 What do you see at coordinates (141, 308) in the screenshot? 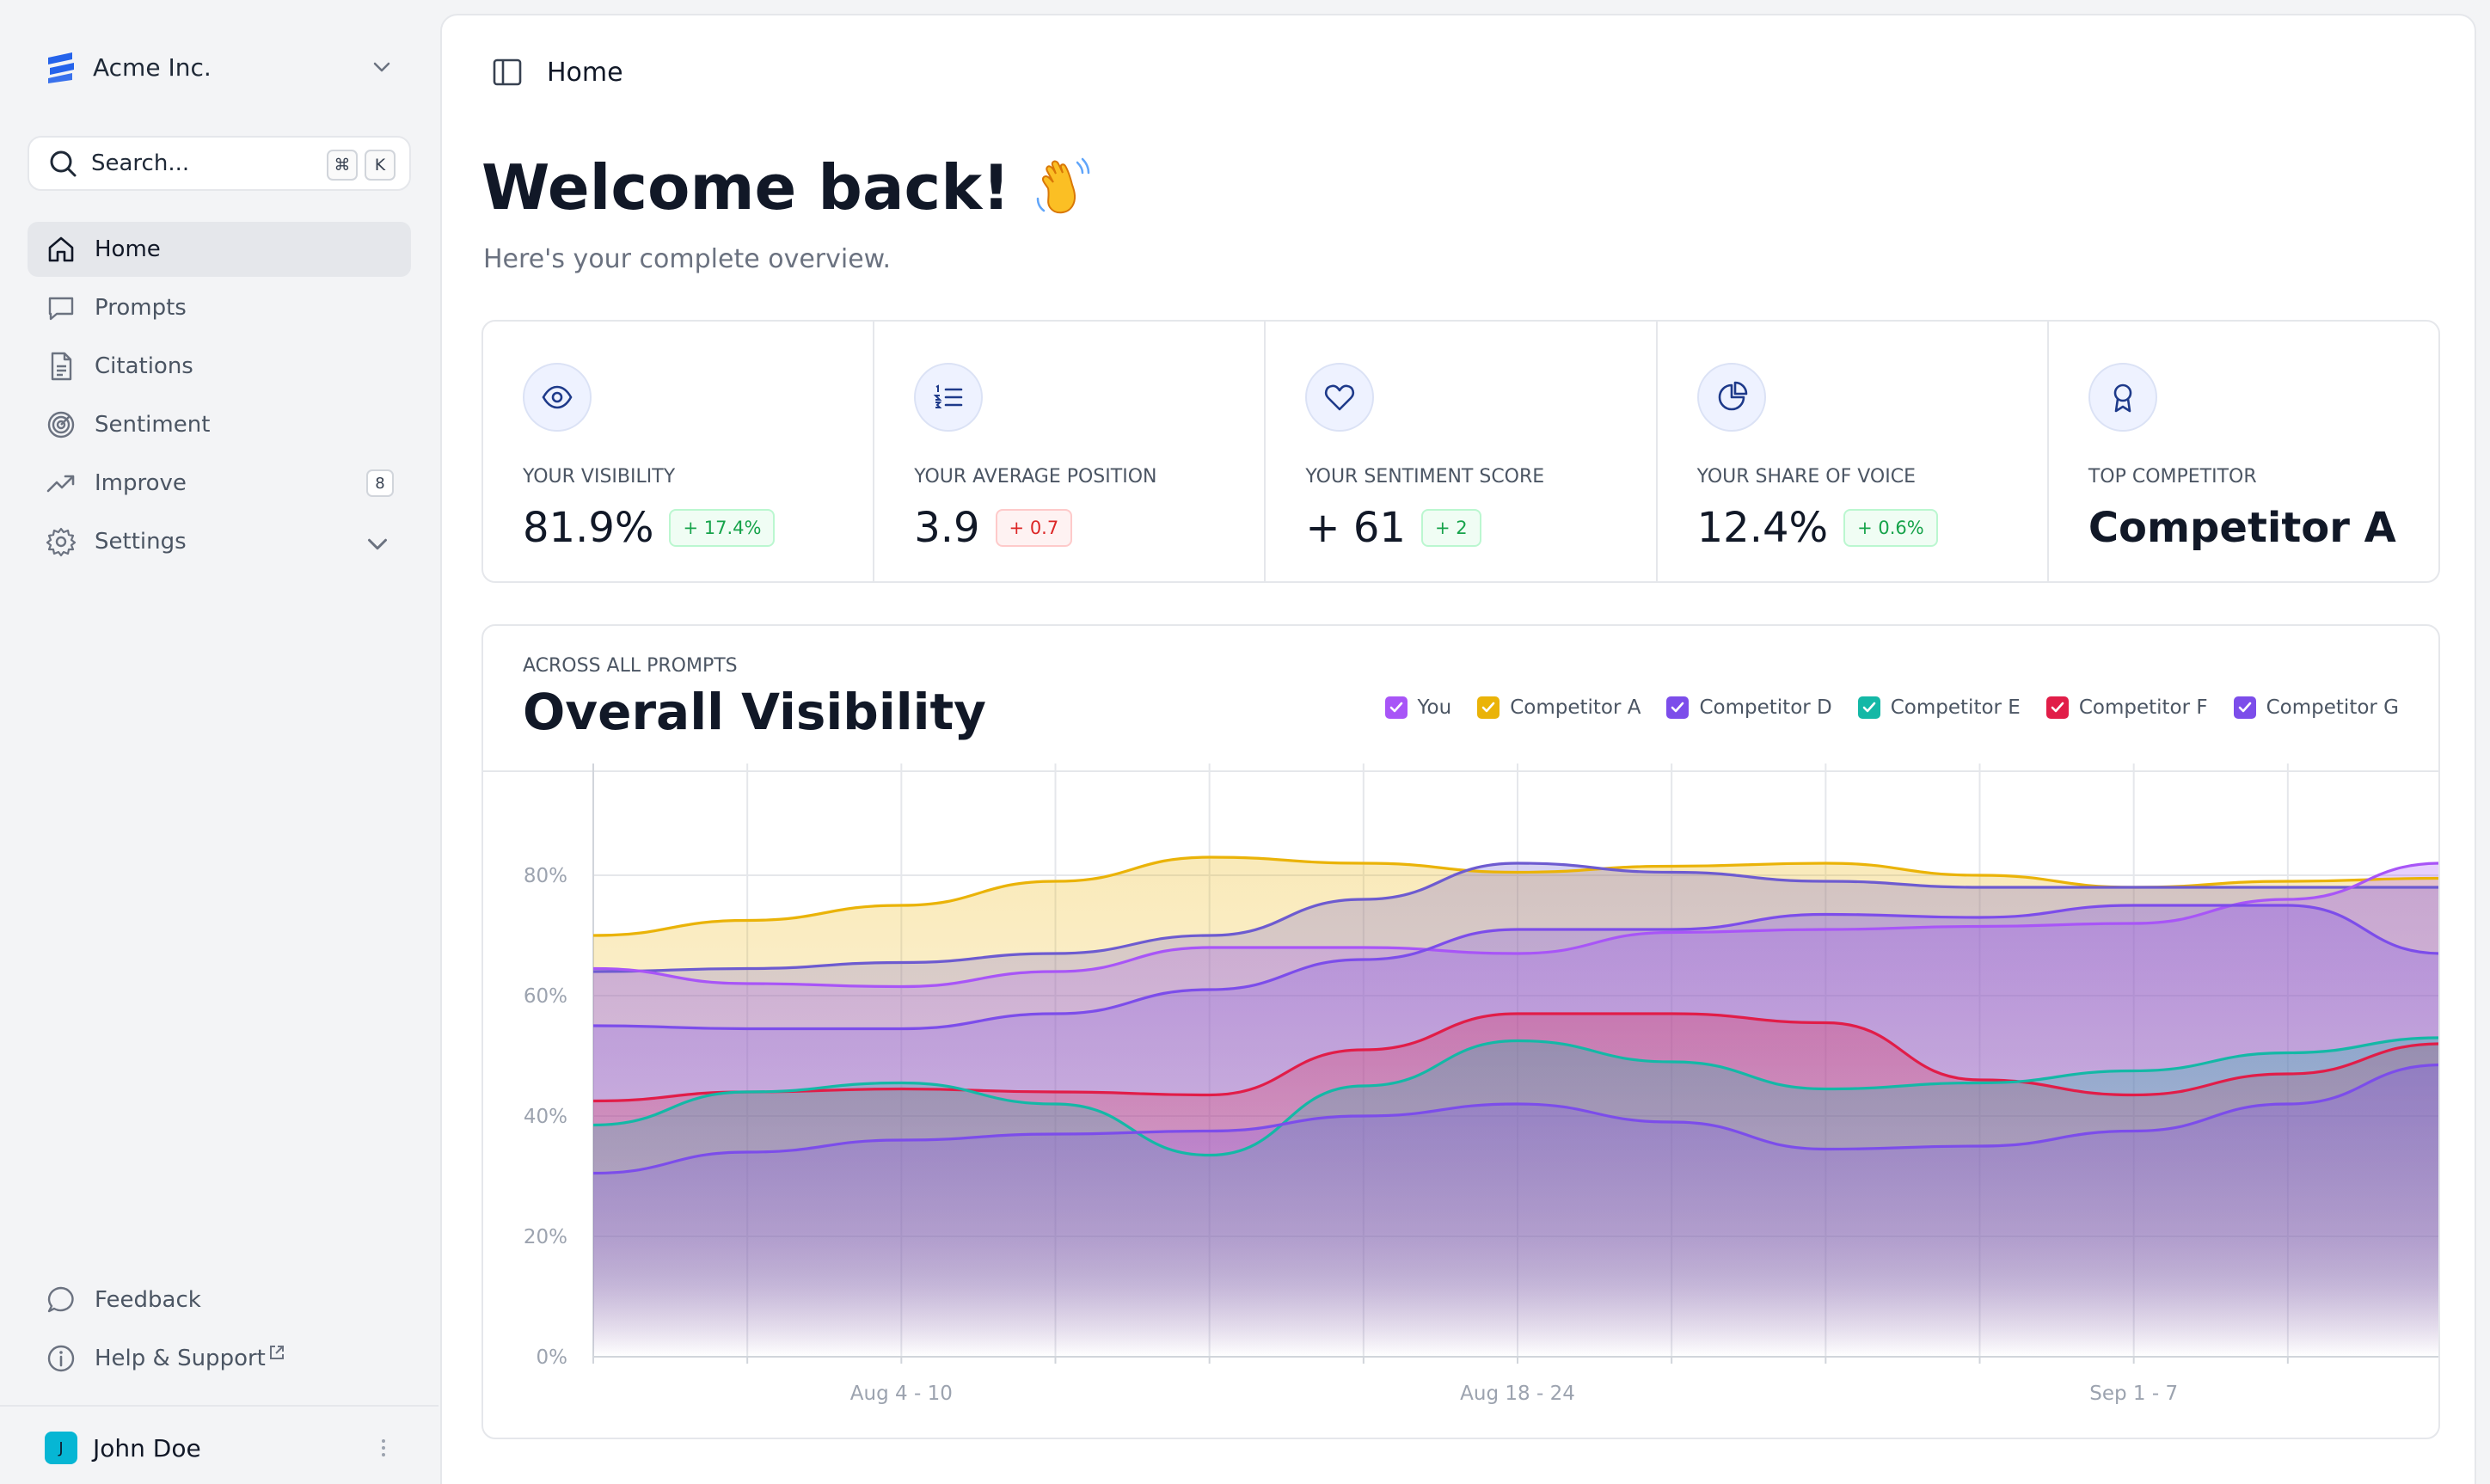
I see `nav-label-prompts: Prompts` at bounding box center [141, 308].